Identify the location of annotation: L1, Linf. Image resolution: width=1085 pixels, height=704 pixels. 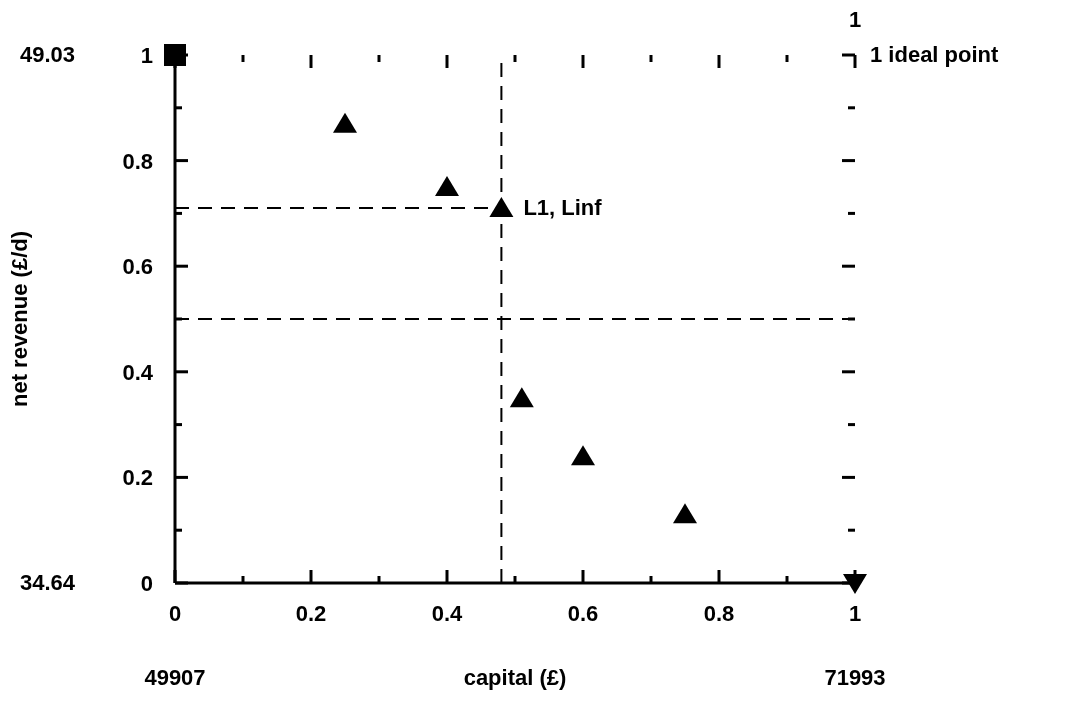
(562, 208).